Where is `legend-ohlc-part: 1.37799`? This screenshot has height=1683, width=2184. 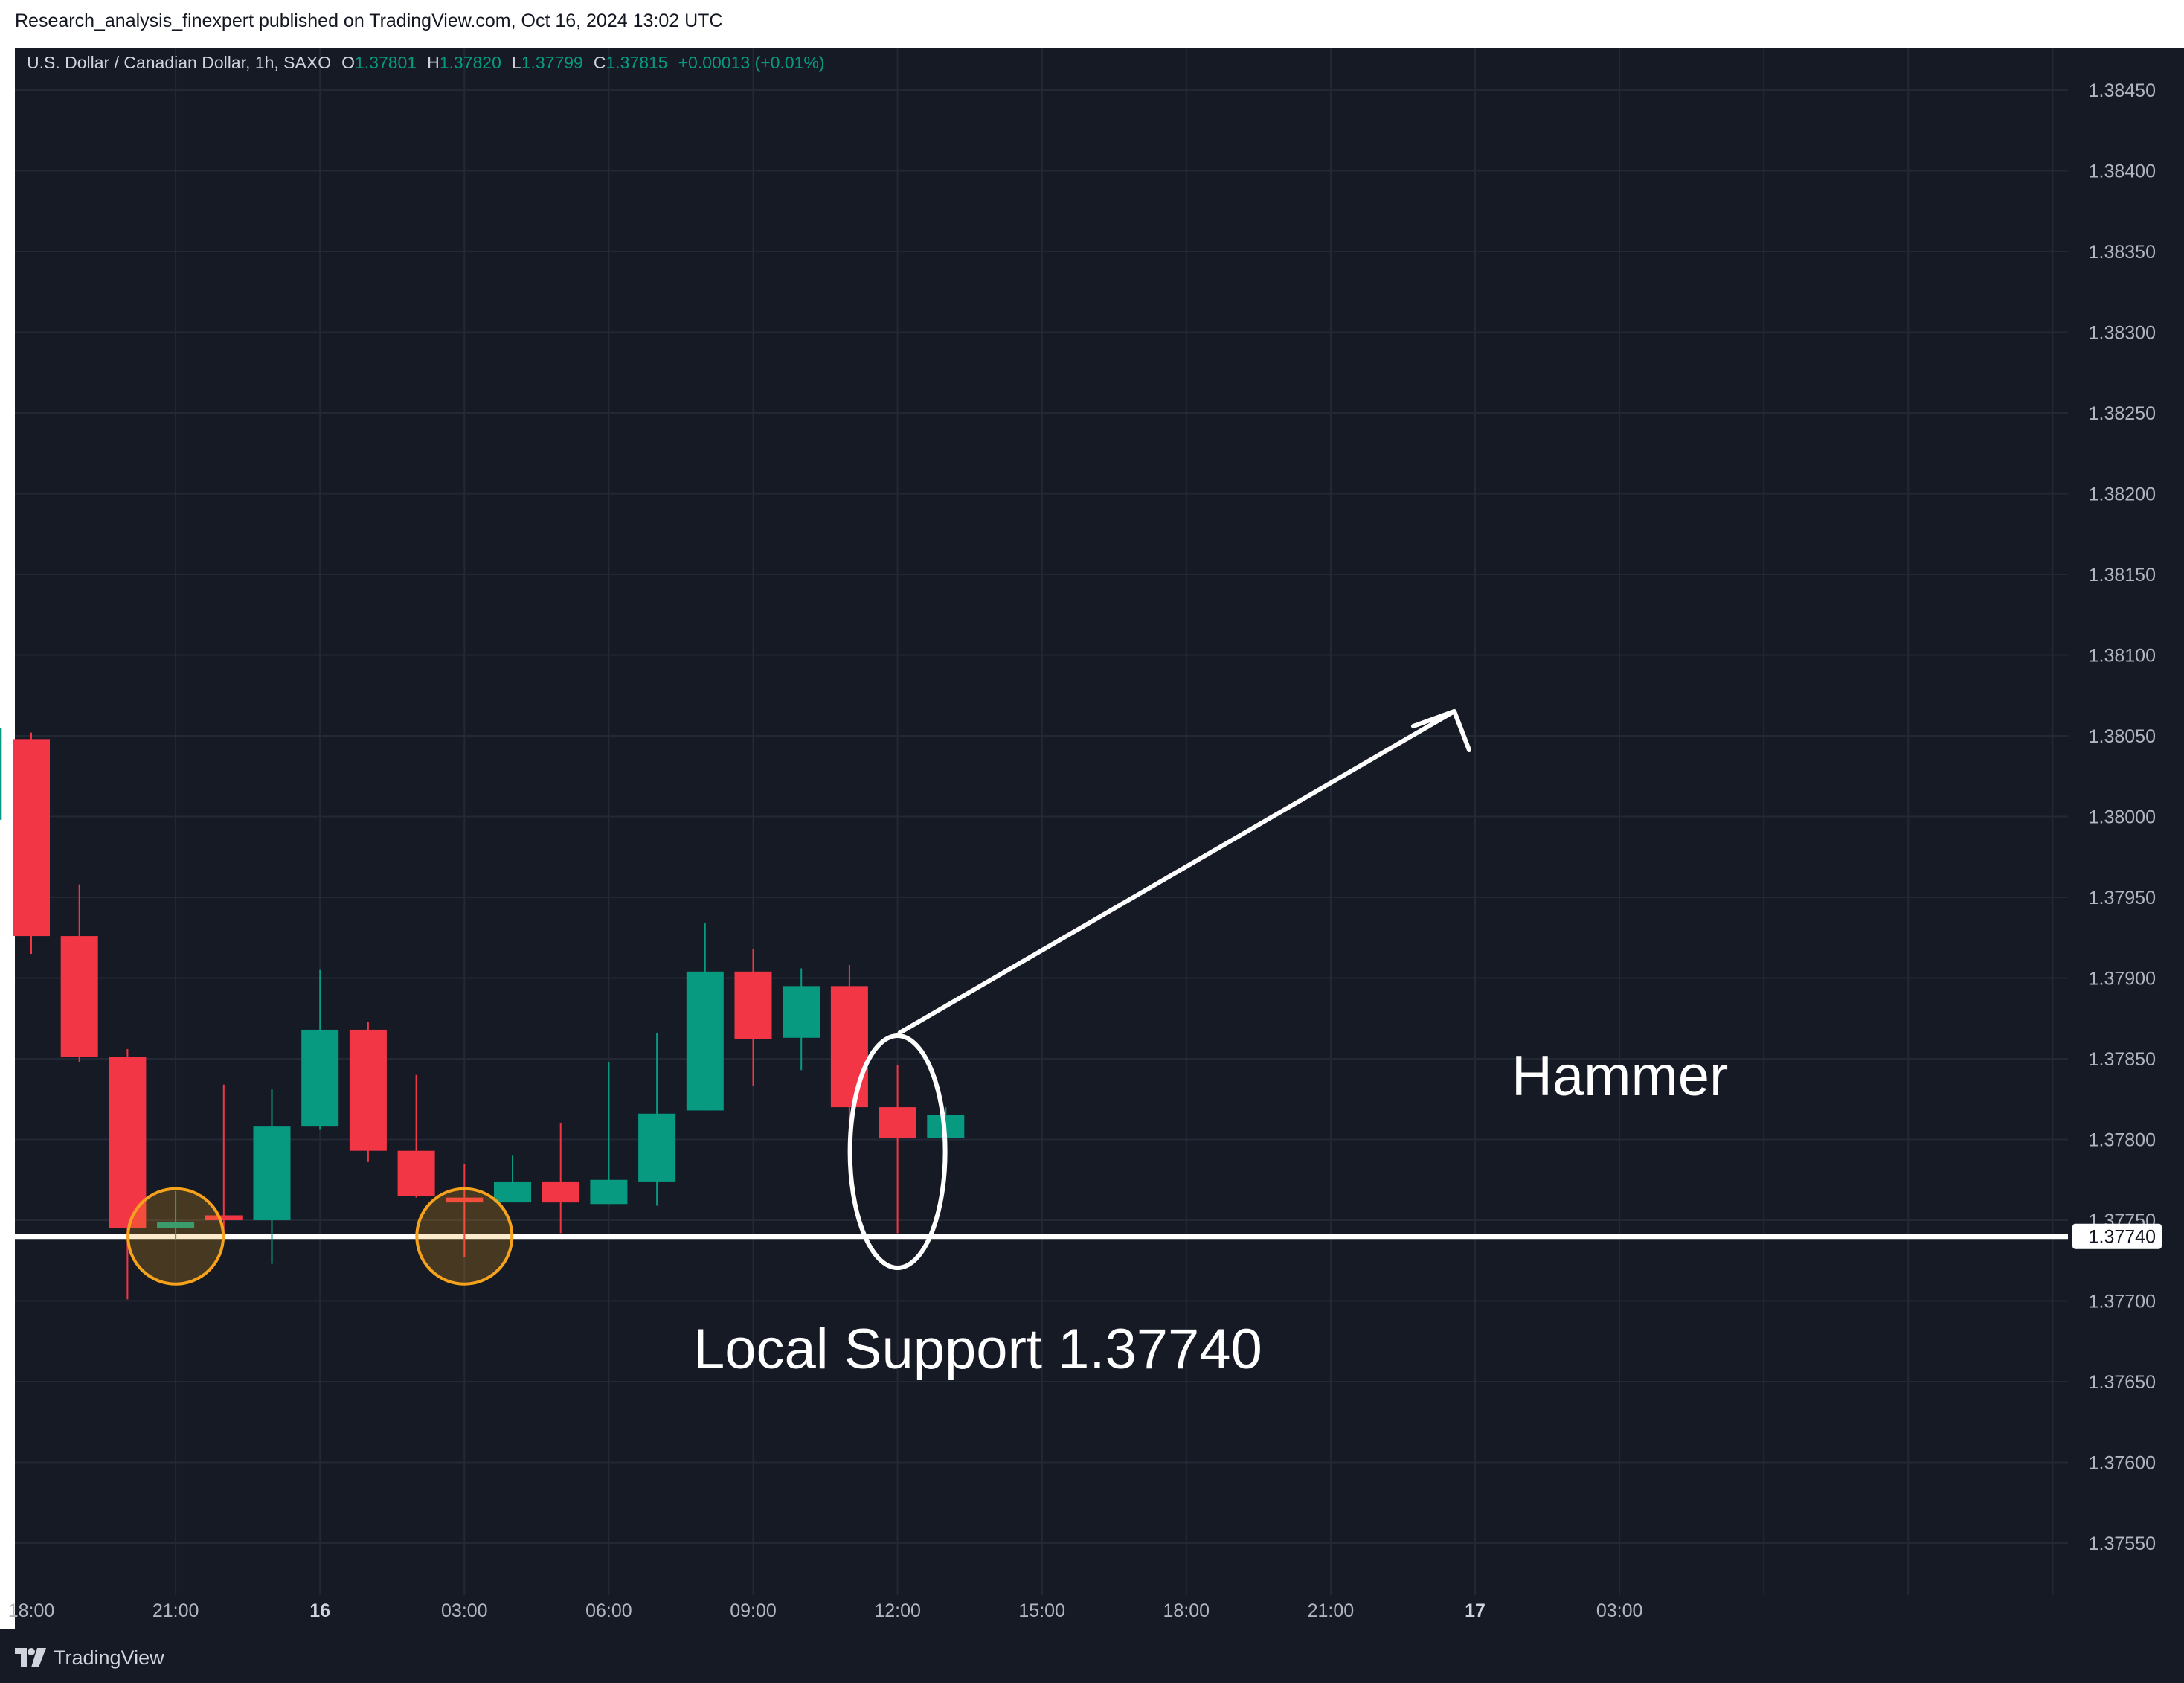
legend-ohlc-part: 1.37799 is located at coordinates (552, 62).